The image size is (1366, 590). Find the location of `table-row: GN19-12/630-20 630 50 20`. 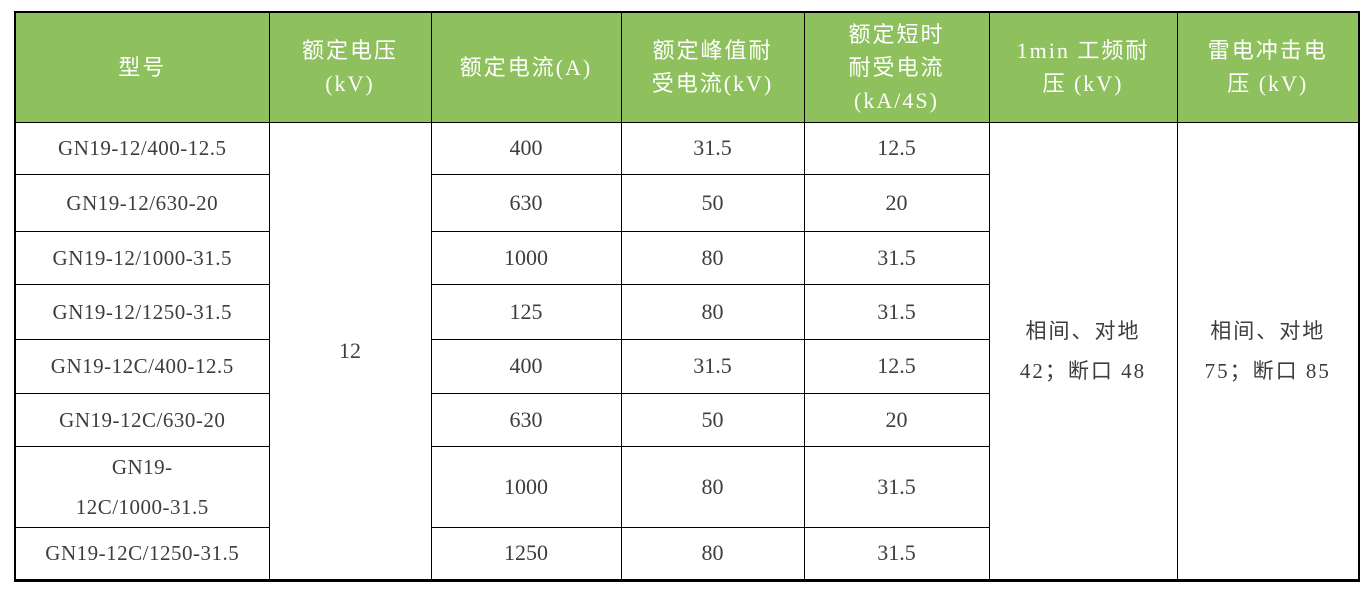

table-row: GN19-12/630-20 630 50 20 is located at coordinates (686, 202).